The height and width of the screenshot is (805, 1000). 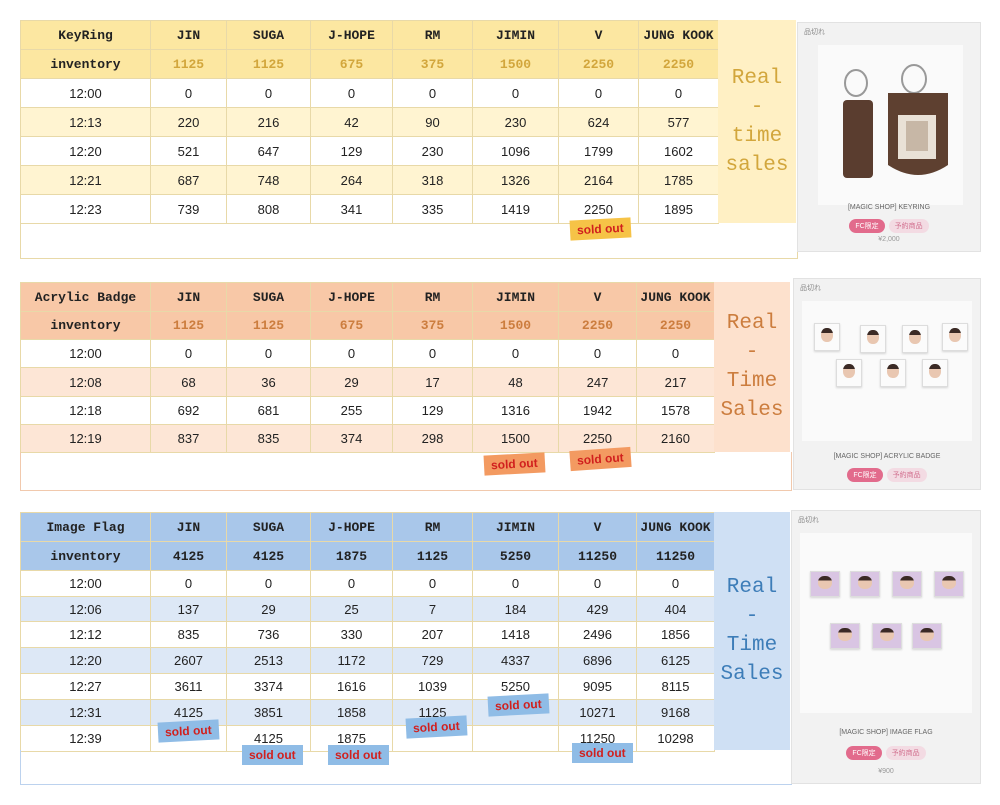 What do you see at coordinates (85, 382) in the screenshot?
I see `time-cell: 12:08` at bounding box center [85, 382].